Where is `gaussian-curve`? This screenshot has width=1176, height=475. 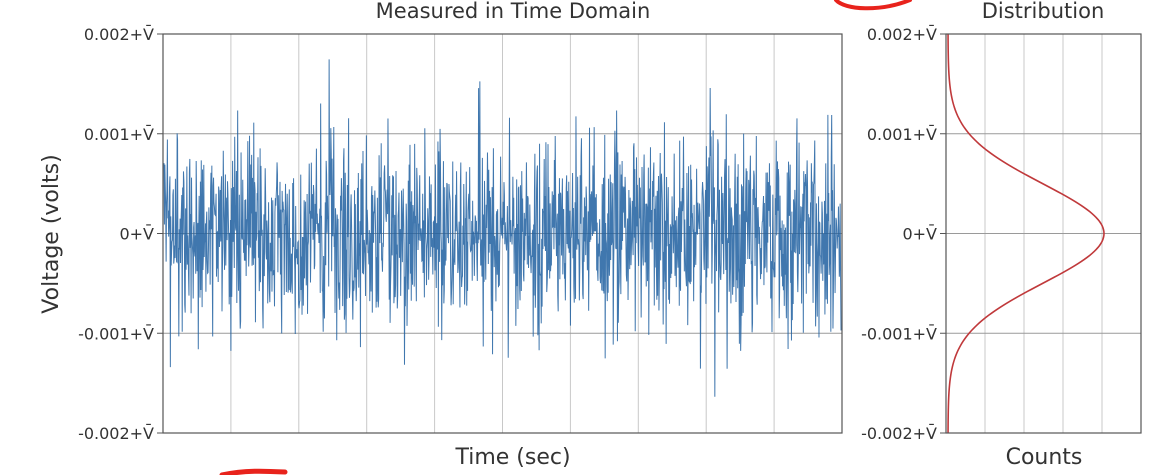 gaussian-curve is located at coordinates (1026, 233).